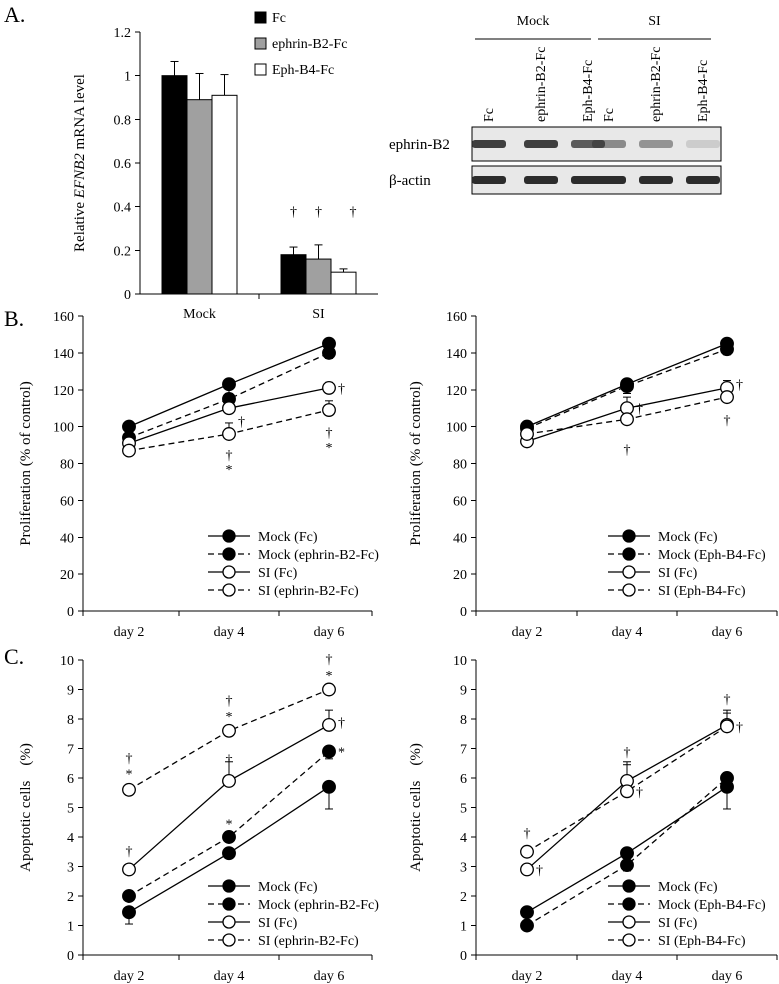  Describe the element at coordinates (288, 537) in the screenshot. I see `legend-label: Mock (Fc)` at that location.